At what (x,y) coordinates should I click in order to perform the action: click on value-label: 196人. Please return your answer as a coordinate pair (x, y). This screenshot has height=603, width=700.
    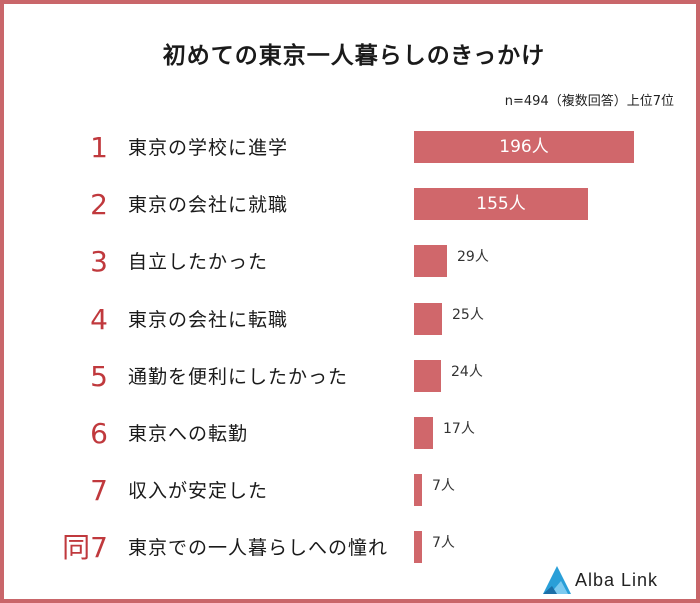
    Looking at the image, I should click on (524, 147).